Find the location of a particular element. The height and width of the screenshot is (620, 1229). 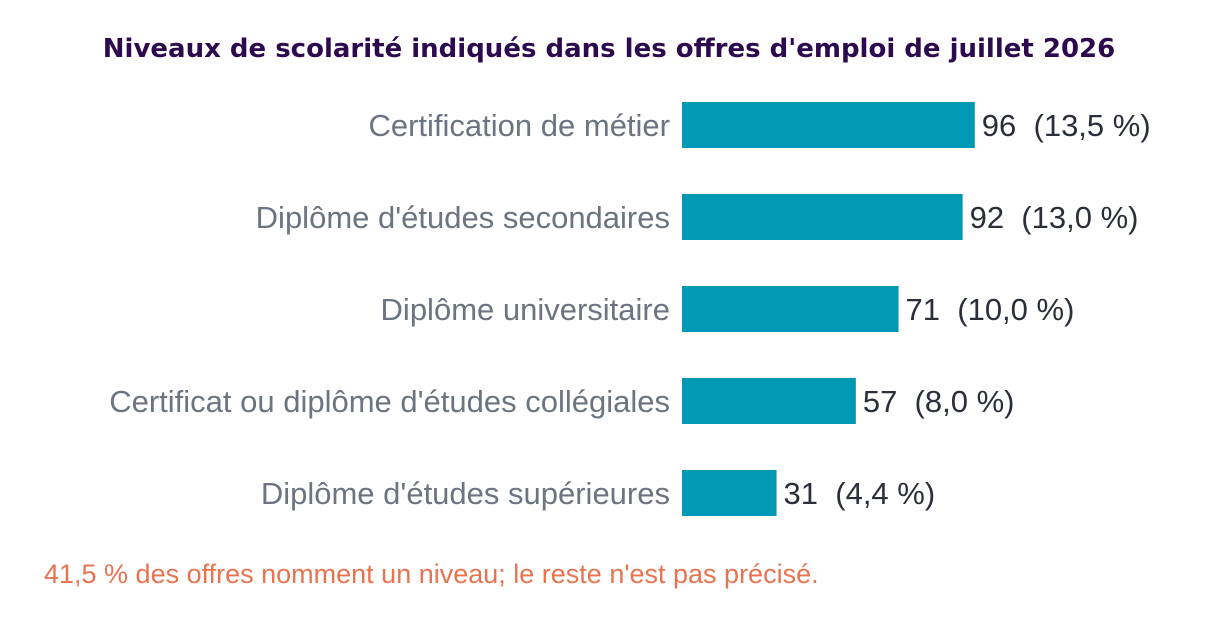

value-label-1: 96 (13,5 %) is located at coordinates (1066, 125).